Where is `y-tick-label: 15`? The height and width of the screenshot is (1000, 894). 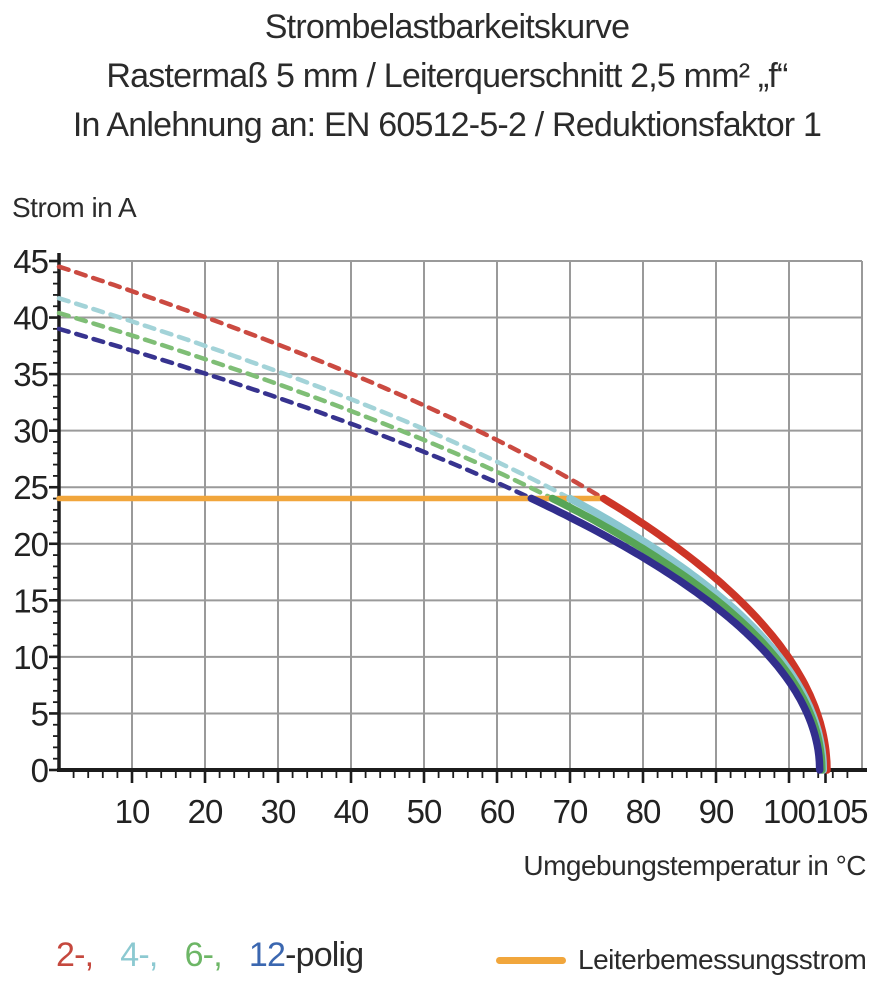
y-tick-label: 15 is located at coordinates (30, 600).